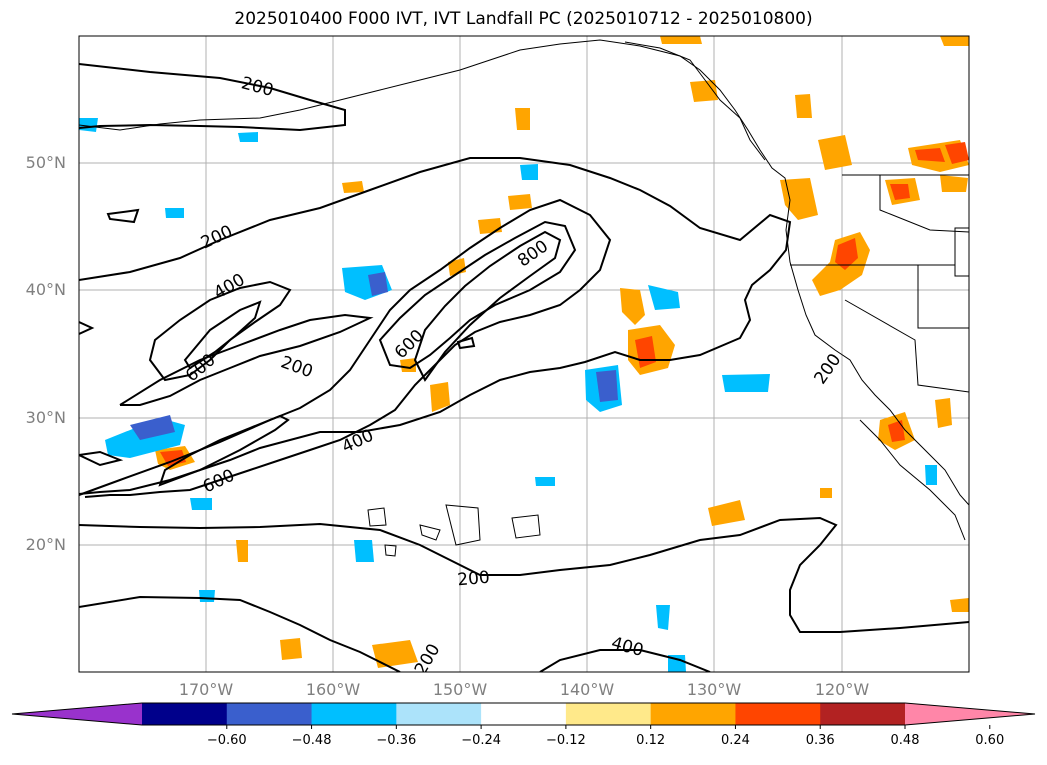 The height and width of the screenshot is (765, 1047). I want to click on colorbar-tick-label: 0.60, so click(990, 740).